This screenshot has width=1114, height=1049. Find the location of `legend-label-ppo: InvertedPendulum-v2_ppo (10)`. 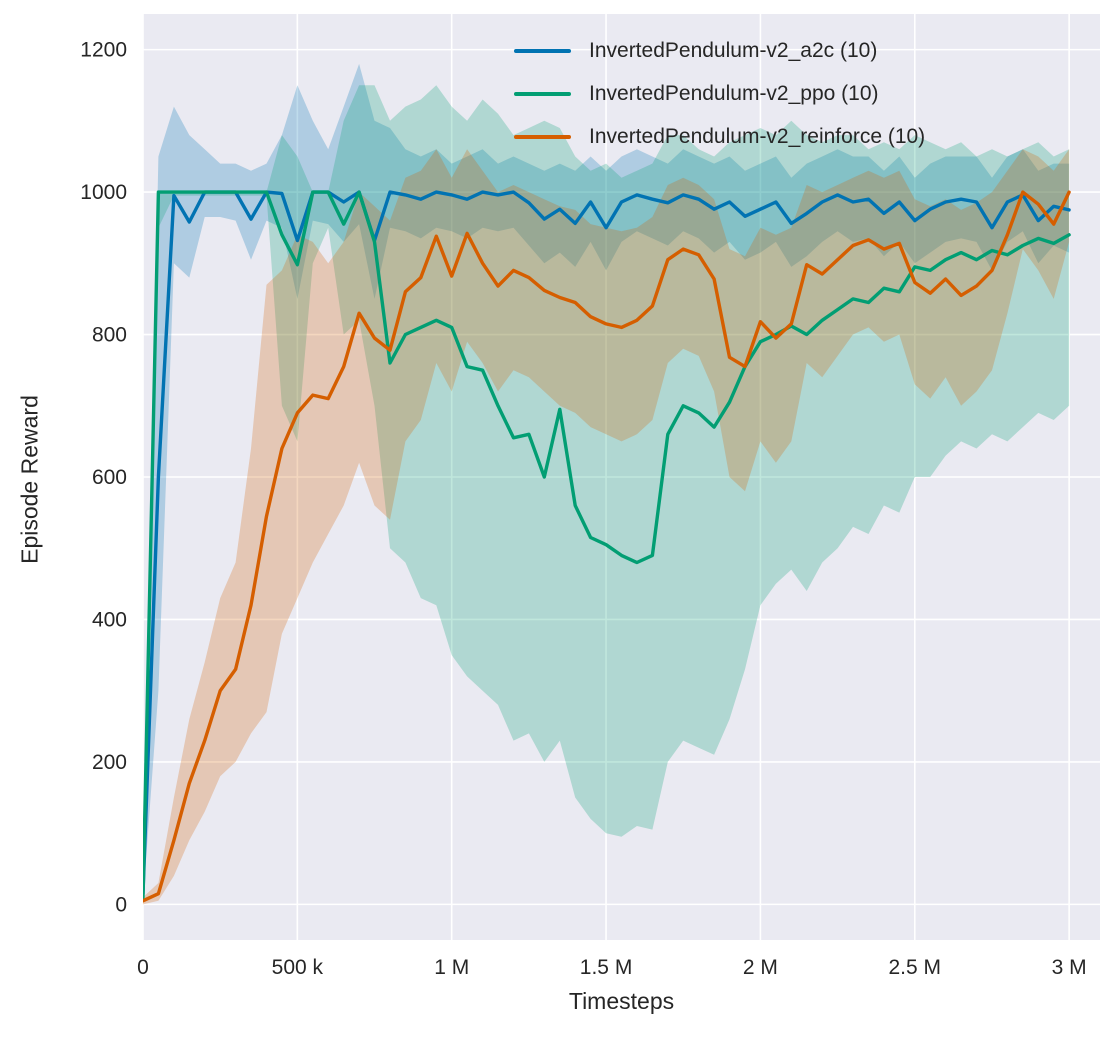

legend-label-ppo: InvertedPendulum-v2_ppo (10) is located at coordinates (734, 93).